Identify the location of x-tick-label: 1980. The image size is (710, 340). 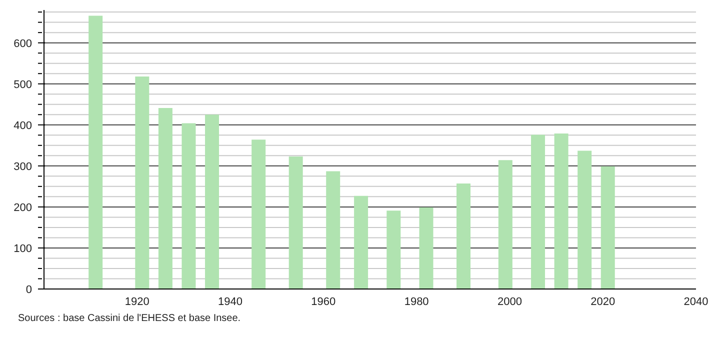
(416, 302).